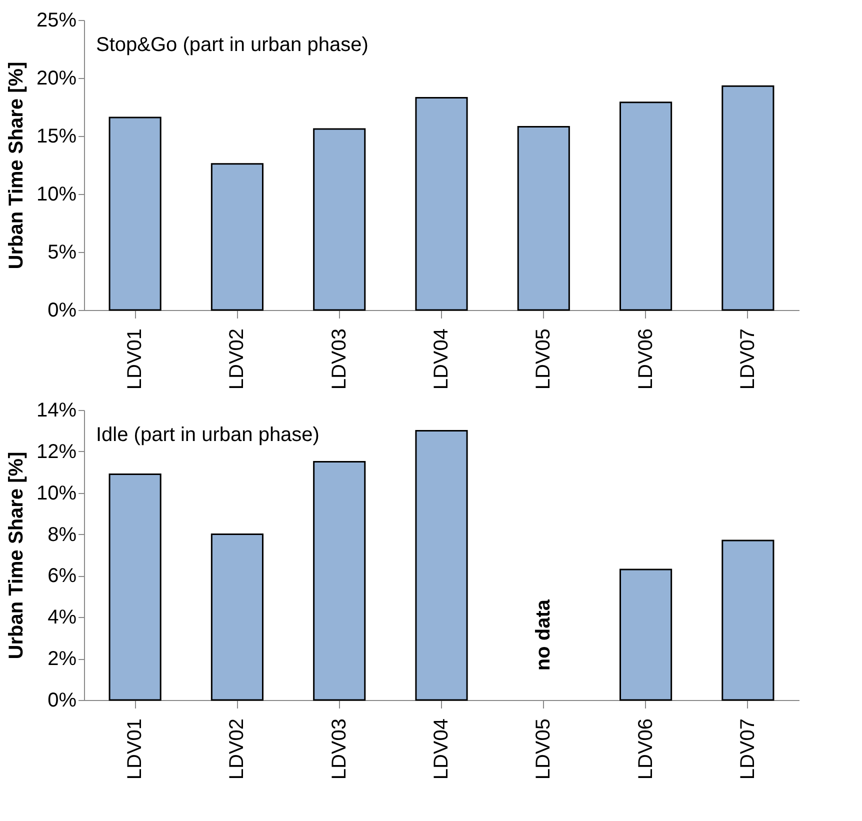 The image size is (862, 821). Describe the element at coordinates (62, 253) in the screenshot. I see `y-tick-label: 5%` at that location.